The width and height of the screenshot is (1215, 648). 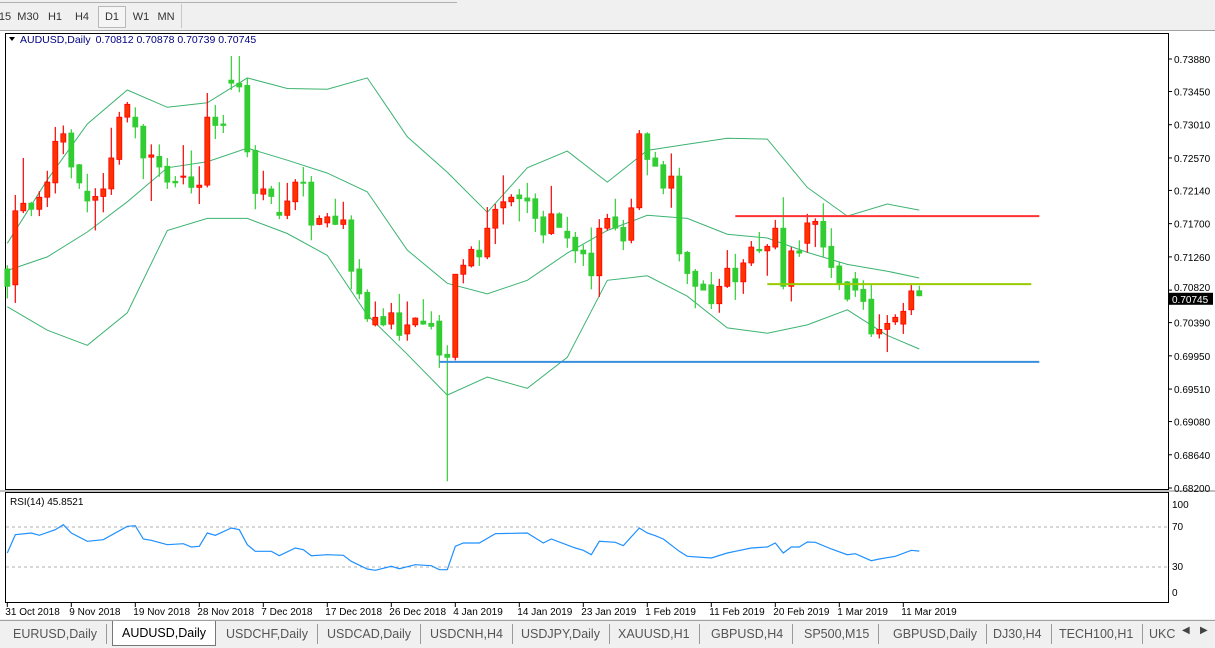 What do you see at coordinates (1192, 423) in the screenshot?
I see `price-tick-label: 0.69080` at bounding box center [1192, 423].